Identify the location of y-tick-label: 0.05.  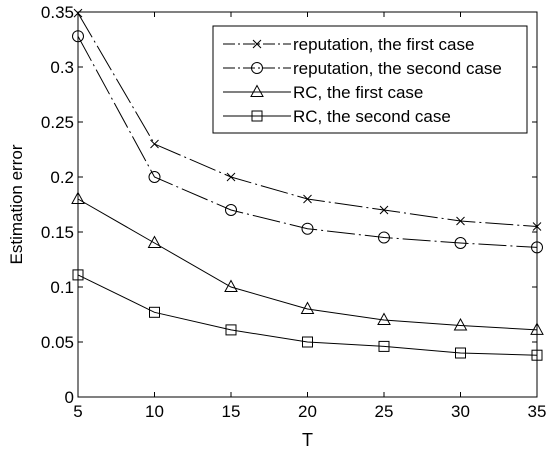
(57, 342).